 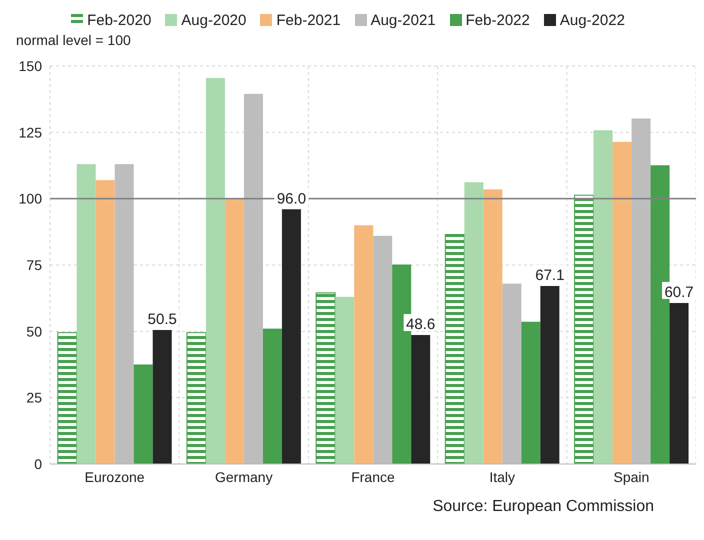 I want to click on y-tick-label: 75, so click(x=34, y=264).